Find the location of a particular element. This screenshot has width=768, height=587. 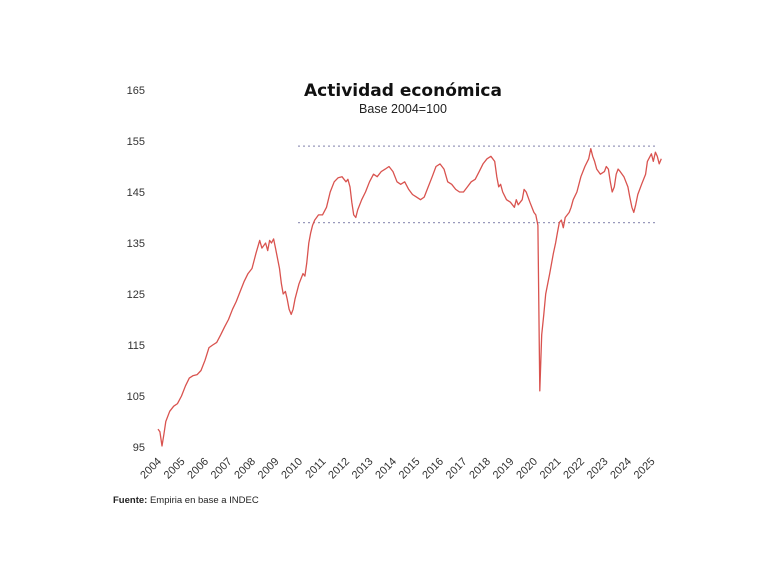

x-tick-label: 2014 is located at coordinates (386, 469).